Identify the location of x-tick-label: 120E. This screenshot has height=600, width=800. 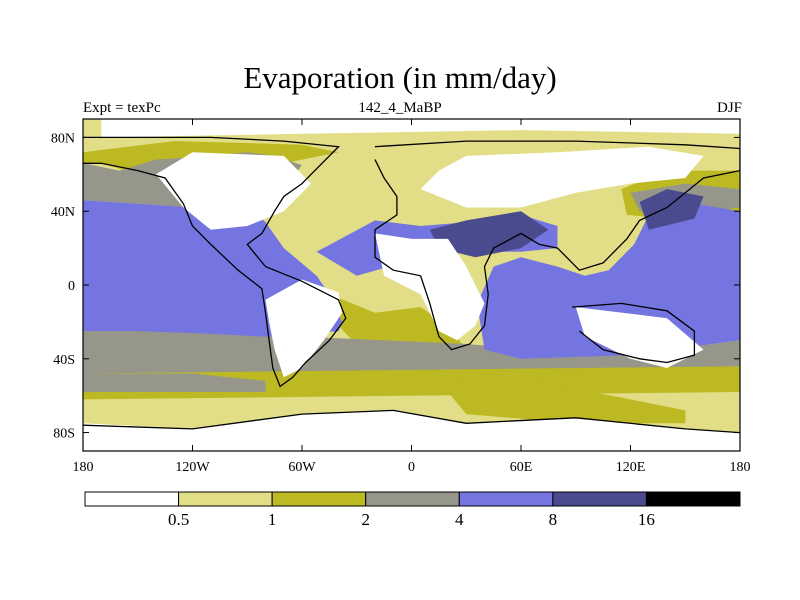
(631, 467).